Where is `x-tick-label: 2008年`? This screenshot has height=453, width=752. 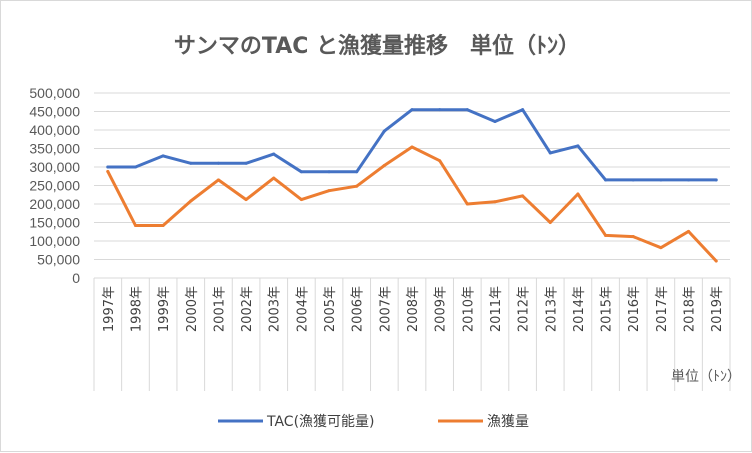 x-tick-label: 2008年 is located at coordinates (413, 309).